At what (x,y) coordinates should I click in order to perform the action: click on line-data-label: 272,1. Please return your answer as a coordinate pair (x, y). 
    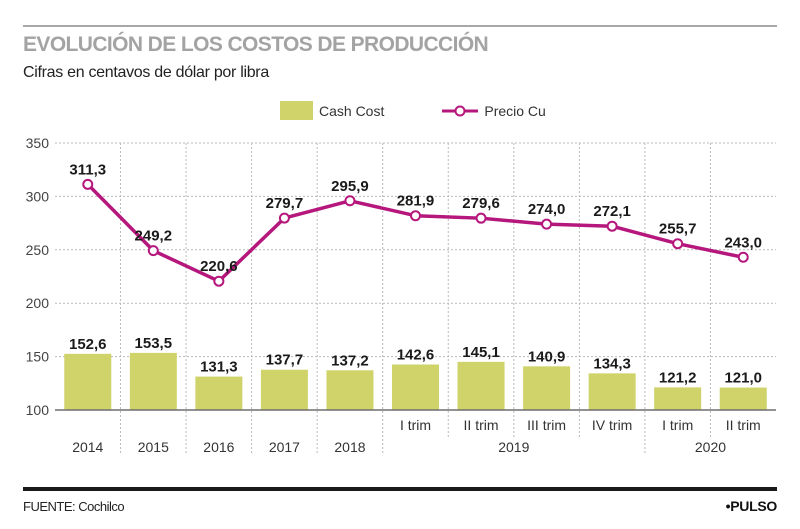
    Looking at the image, I should click on (612, 211).